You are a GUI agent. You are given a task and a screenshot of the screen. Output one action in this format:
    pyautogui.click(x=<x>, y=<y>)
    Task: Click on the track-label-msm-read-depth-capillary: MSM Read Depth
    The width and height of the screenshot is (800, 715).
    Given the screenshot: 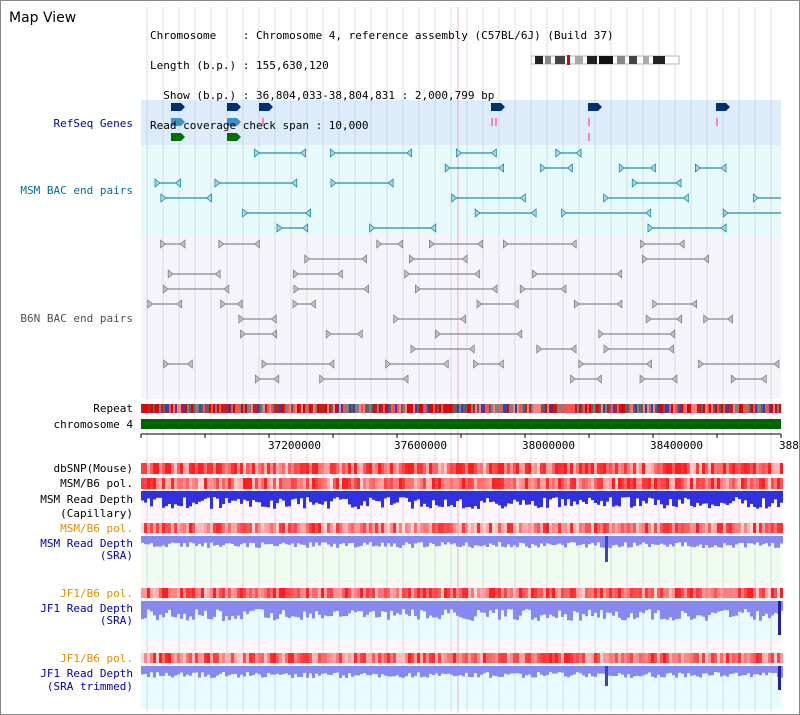 What is the action you would take?
    pyautogui.click(x=86, y=499)
    